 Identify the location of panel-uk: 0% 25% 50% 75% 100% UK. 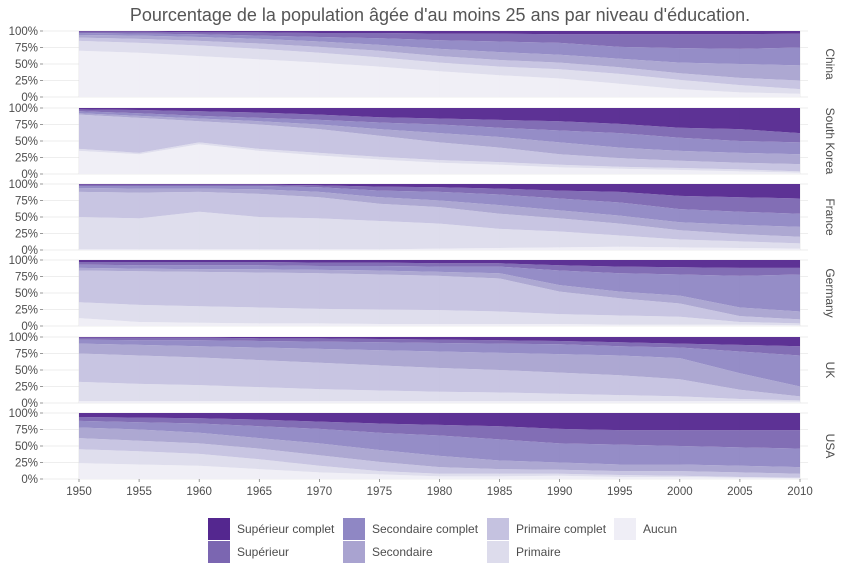
(423, 371).